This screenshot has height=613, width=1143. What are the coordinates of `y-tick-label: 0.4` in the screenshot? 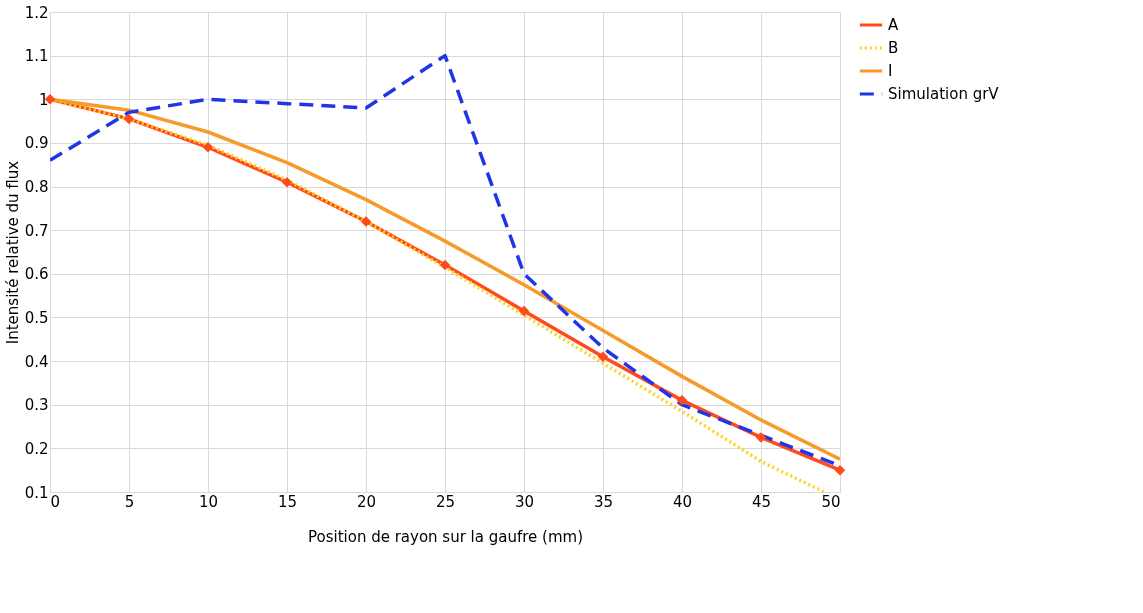 It's located at (36, 361).